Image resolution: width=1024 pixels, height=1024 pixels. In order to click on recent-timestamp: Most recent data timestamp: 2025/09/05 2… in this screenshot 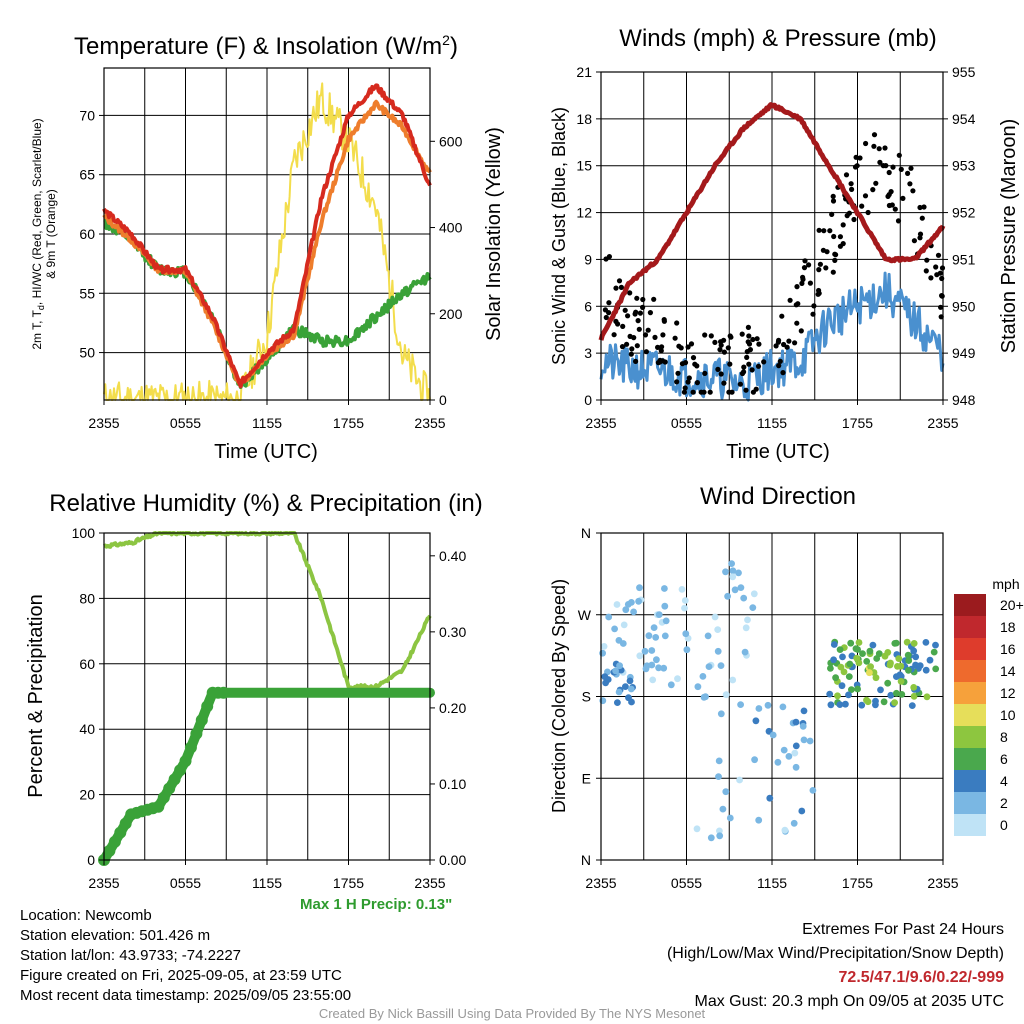, I will do `click(186, 995)`.